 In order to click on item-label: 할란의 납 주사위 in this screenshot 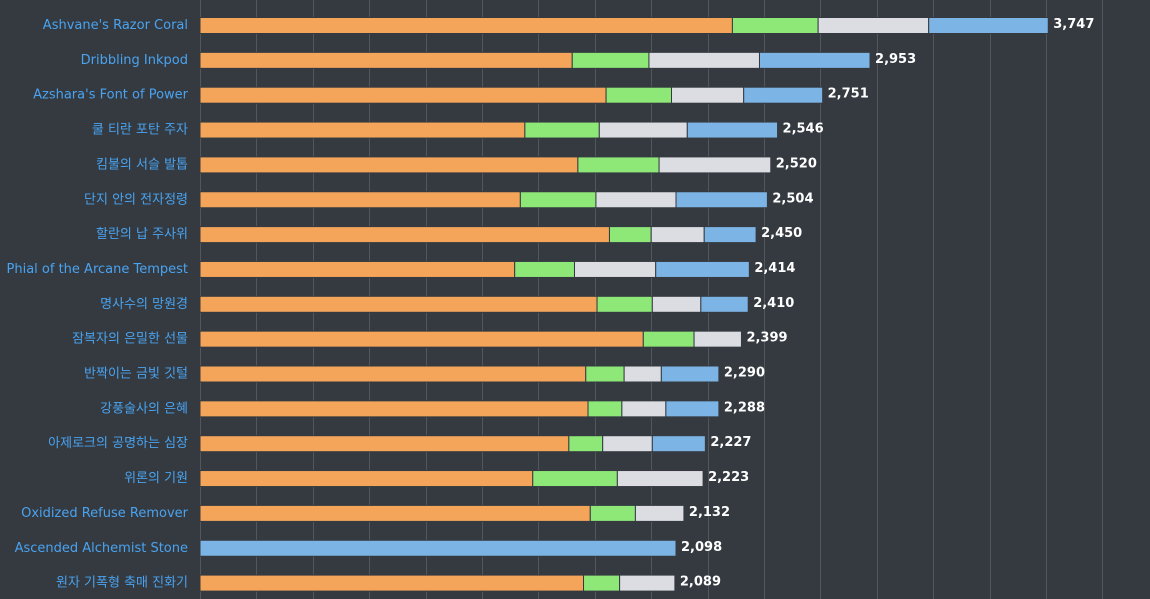, I will do `click(142, 234)`.